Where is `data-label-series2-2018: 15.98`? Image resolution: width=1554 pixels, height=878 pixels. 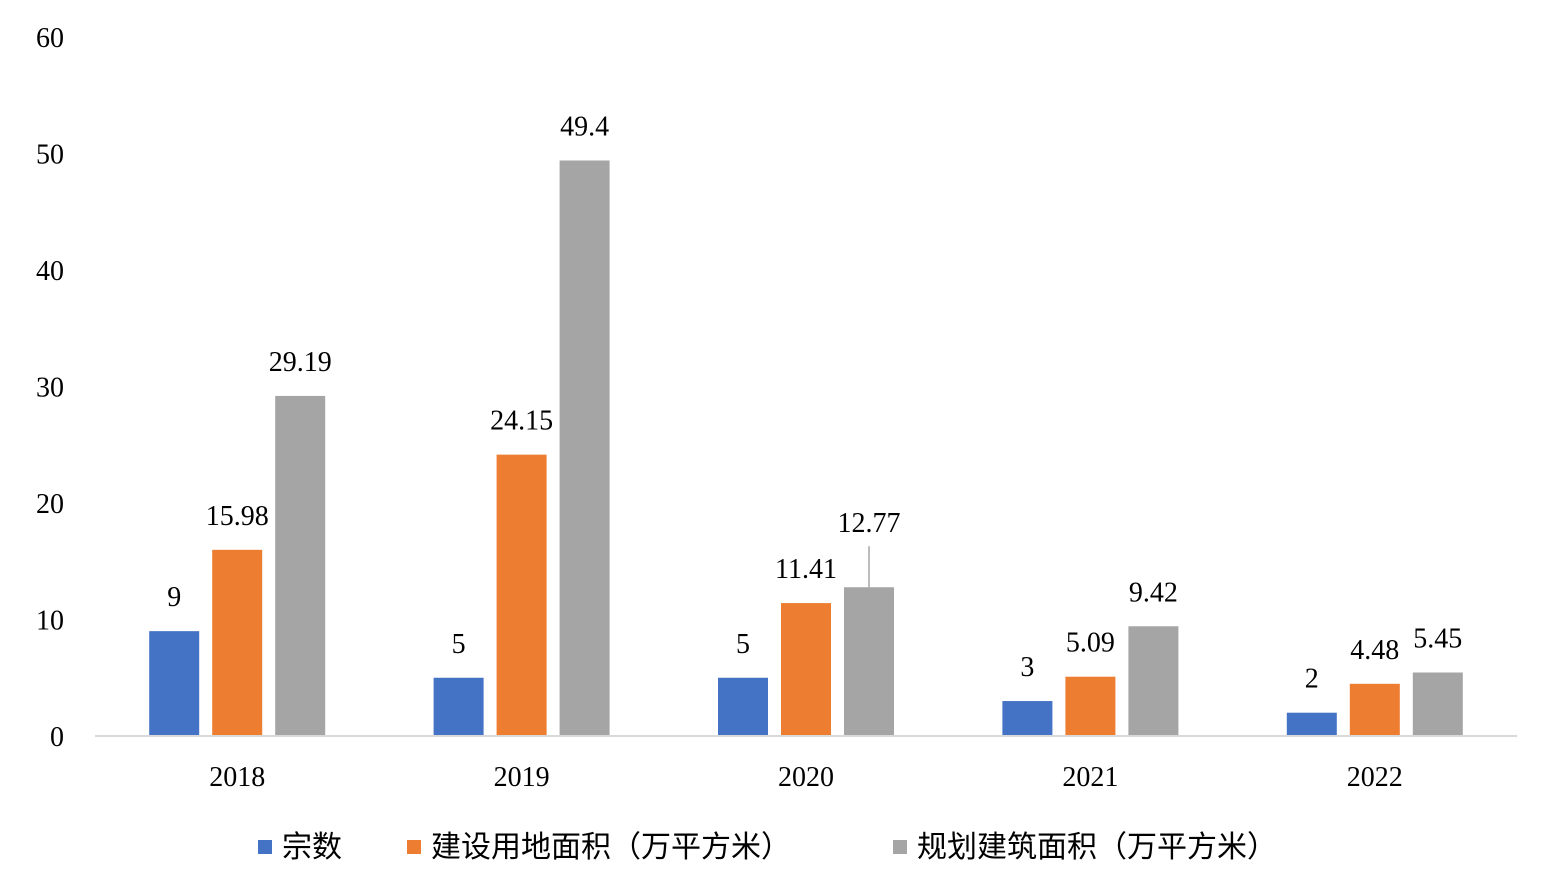
data-label-series2-2018: 15.98 is located at coordinates (237, 516).